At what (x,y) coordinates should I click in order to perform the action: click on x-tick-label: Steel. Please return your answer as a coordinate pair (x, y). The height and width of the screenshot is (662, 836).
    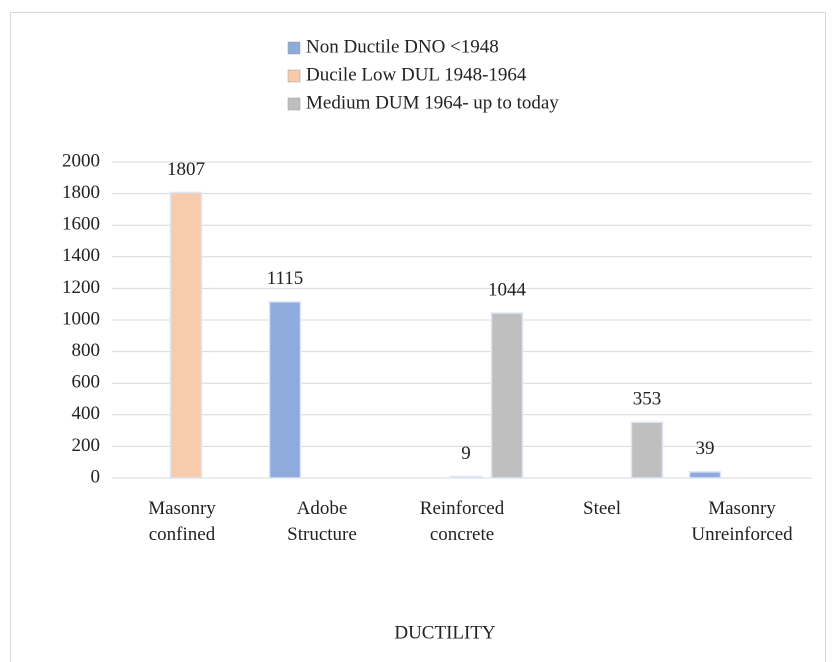
    Looking at the image, I should click on (602, 508).